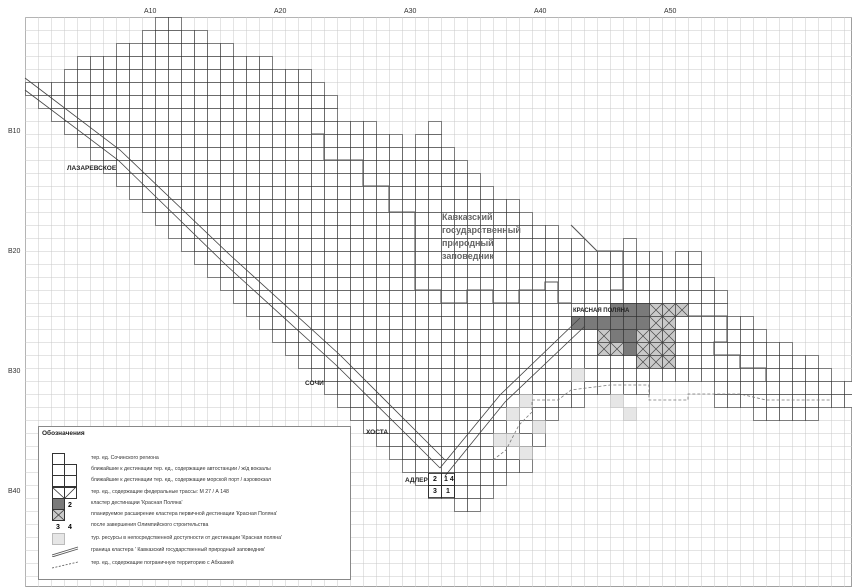  I want to click on reserve-label-line: Кавказский, so click(467, 217).